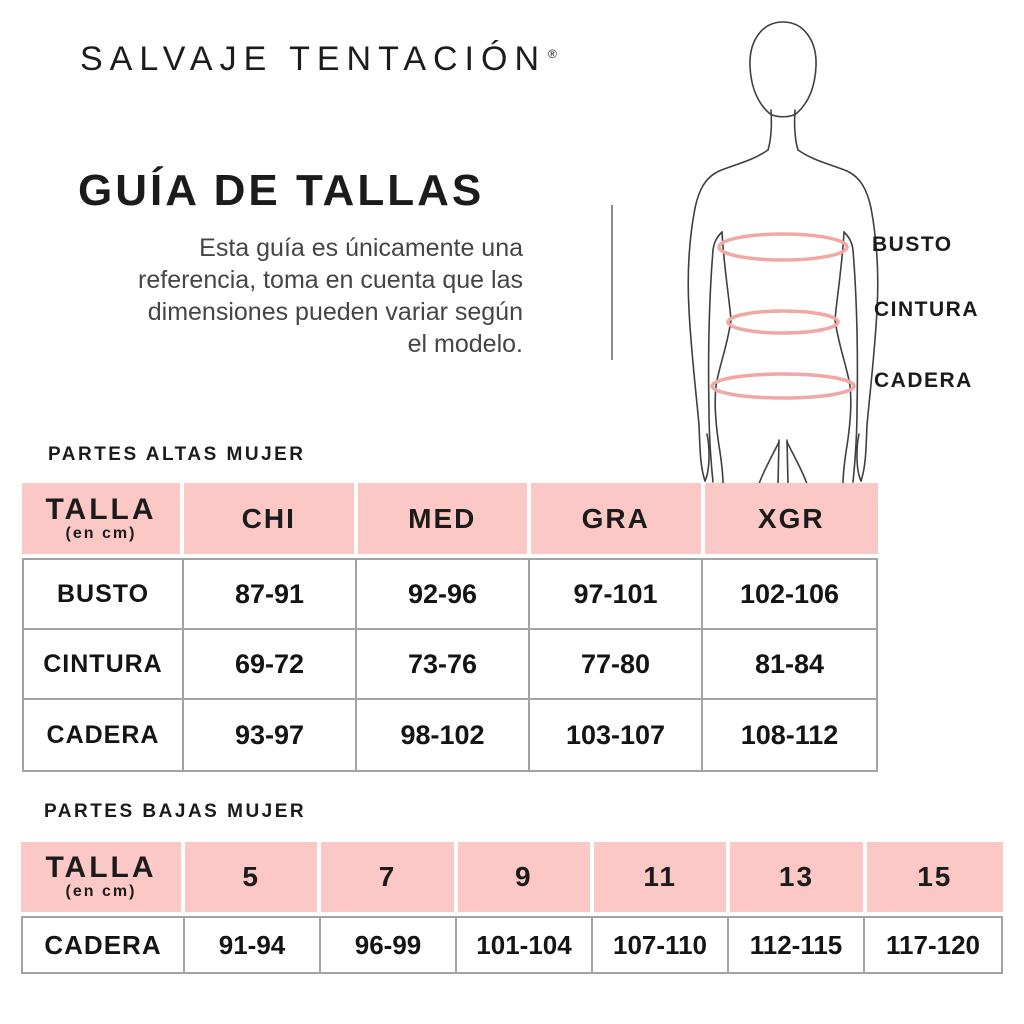 This screenshot has width=1024, height=1024. What do you see at coordinates (389, 945) in the screenshot?
I see `table-cell: 96-99` at bounding box center [389, 945].